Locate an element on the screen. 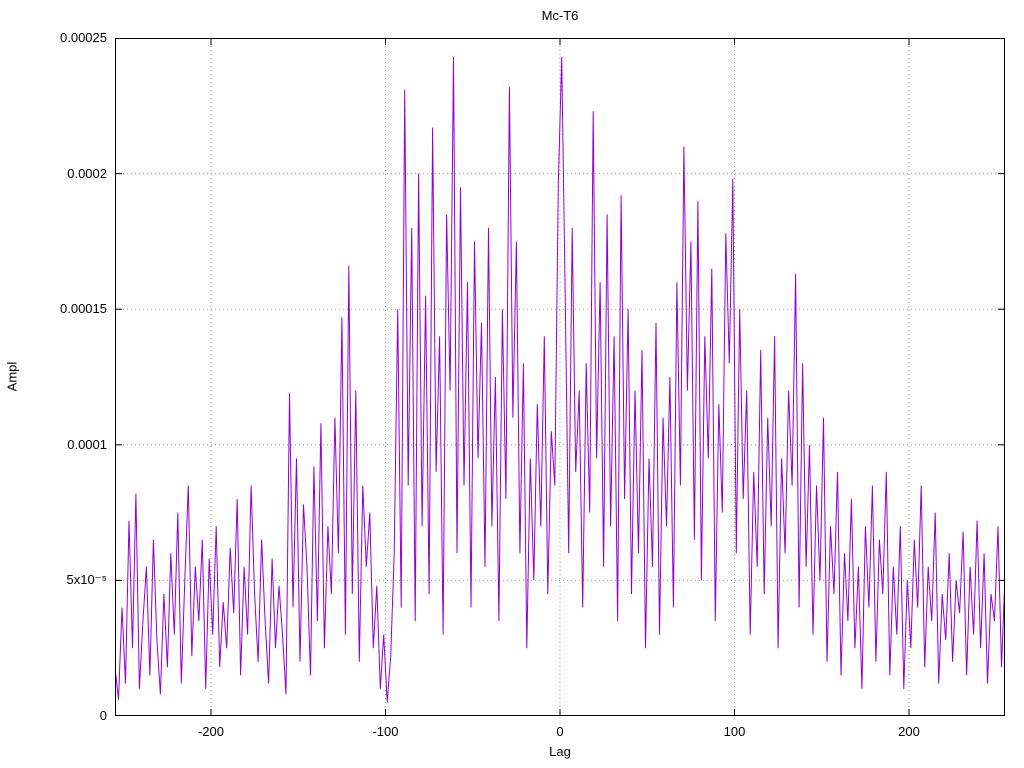 The height and width of the screenshot is (768, 1024). chart-title: Mc-T6 is located at coordinates (560, 15).